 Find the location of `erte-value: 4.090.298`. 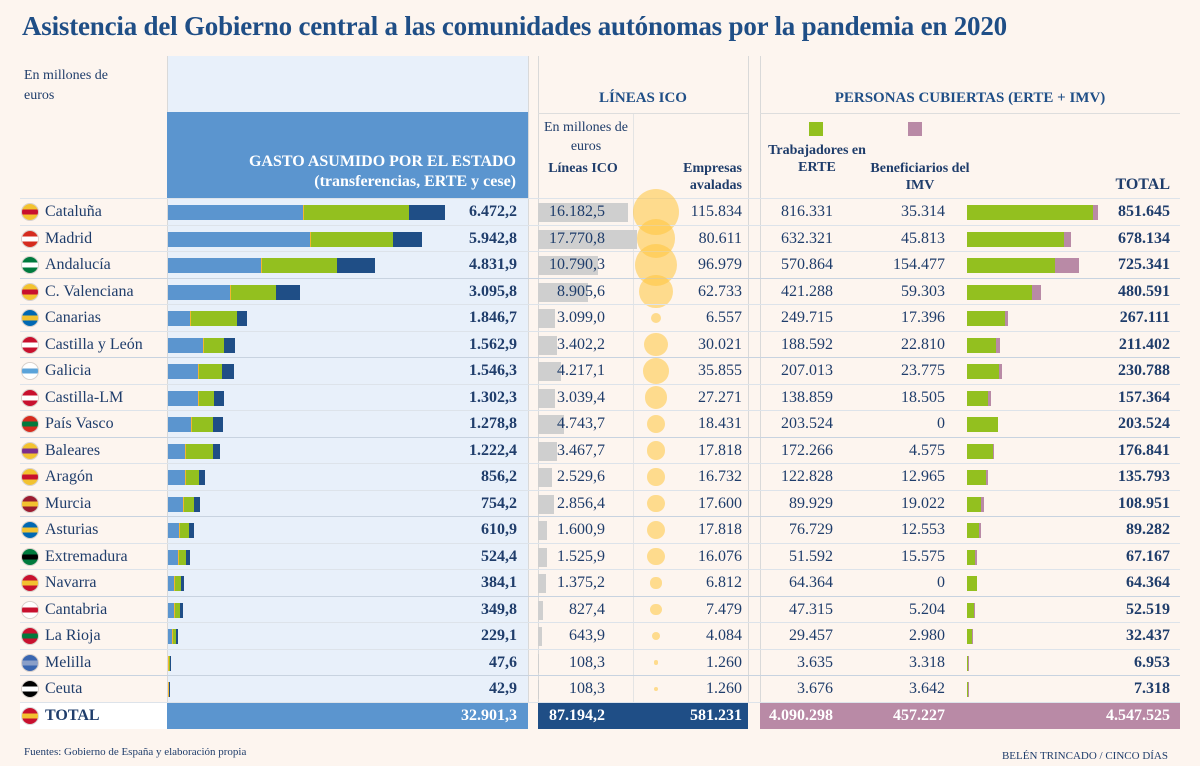

erte-value: 4.090.298 is located at coordinates (801, 715).